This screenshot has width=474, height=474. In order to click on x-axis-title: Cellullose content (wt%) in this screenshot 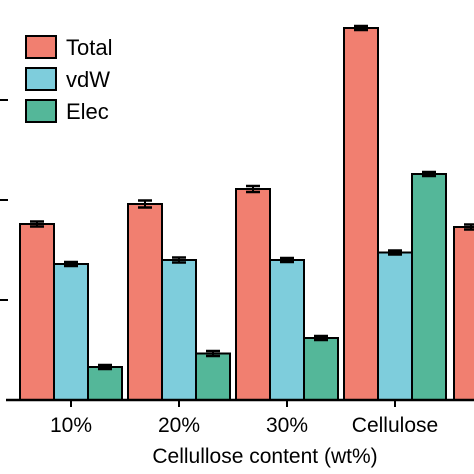, I will do `click(264, 456)`.